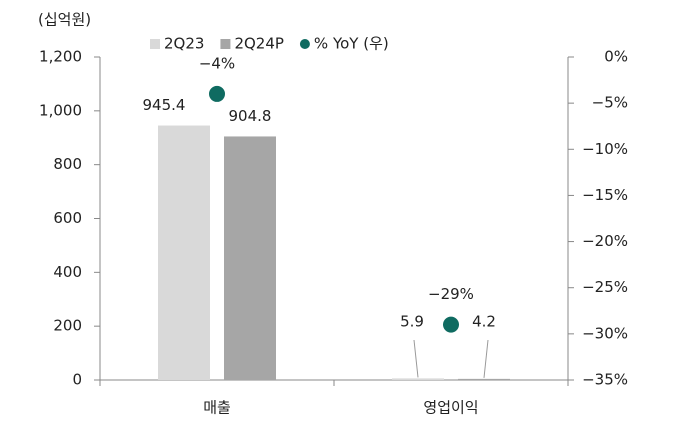 The height and width of the screenshot is (429, 680). What do you see at coordinates (610, 103) in the screenshot?
I see `y2-tick-label: −5%` at bounding box center [610, 103].